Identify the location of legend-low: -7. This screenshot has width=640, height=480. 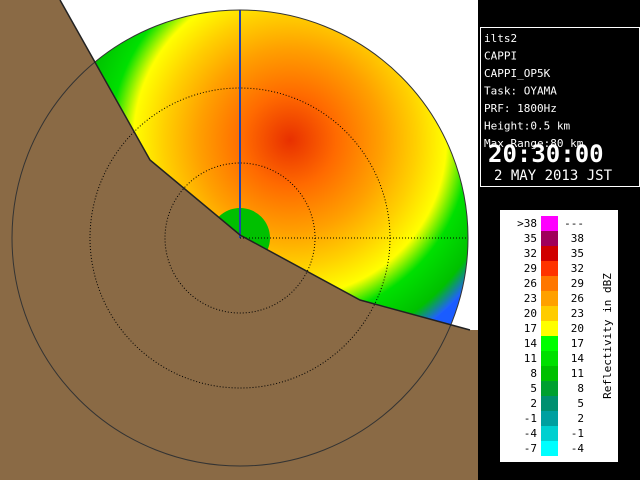
(530, 448).